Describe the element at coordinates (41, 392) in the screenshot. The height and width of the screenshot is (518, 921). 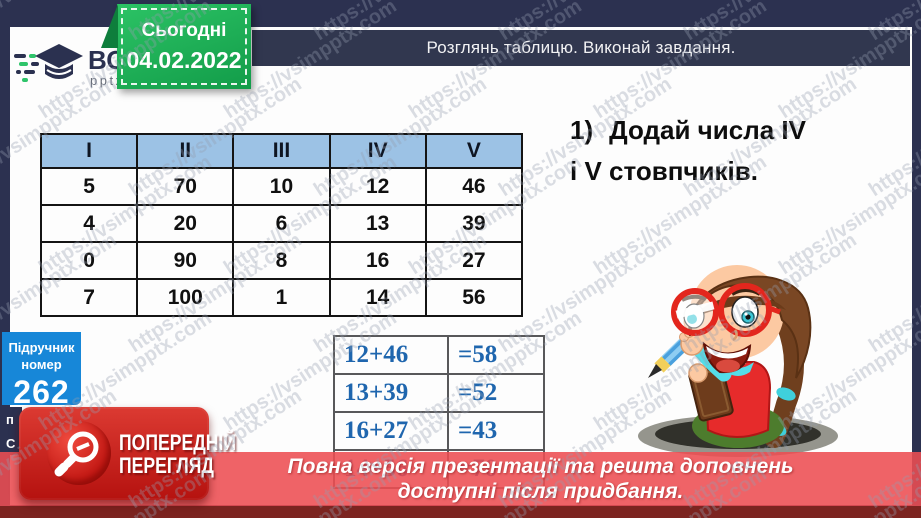
I see `textbook-number: 262` at that location.